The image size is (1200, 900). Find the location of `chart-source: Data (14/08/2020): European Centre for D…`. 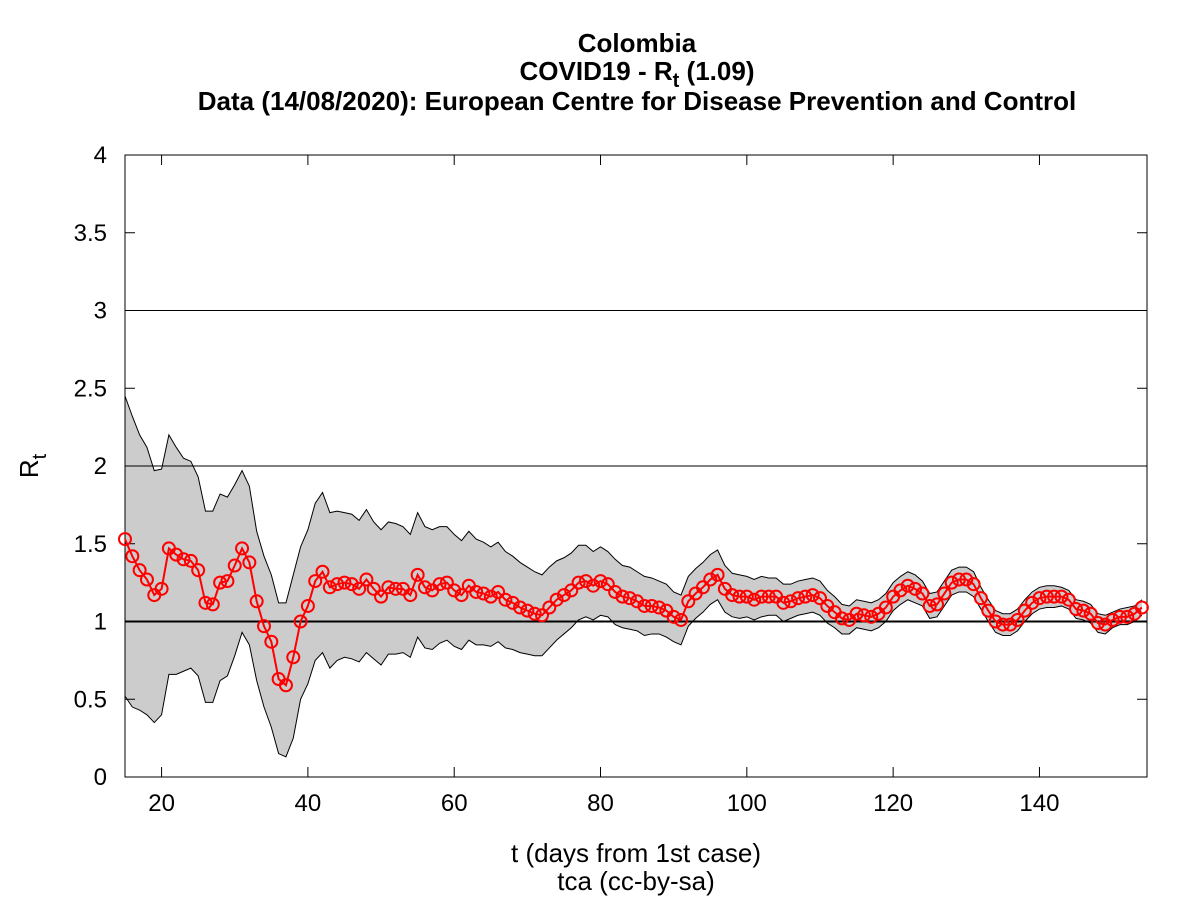

chart-source: Data (14/08/2020): European Centre for D… is located at coordinates (637, 101).